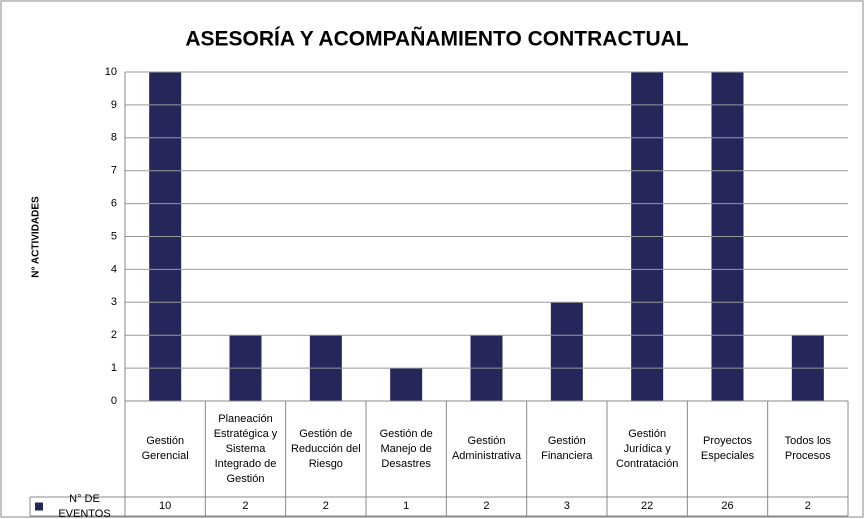 Image resolution: width=865 pixels, height=519 pixels. Describe the element at coordinates (165, 506) in the screenshot. I see `table-value: 10` at that location.